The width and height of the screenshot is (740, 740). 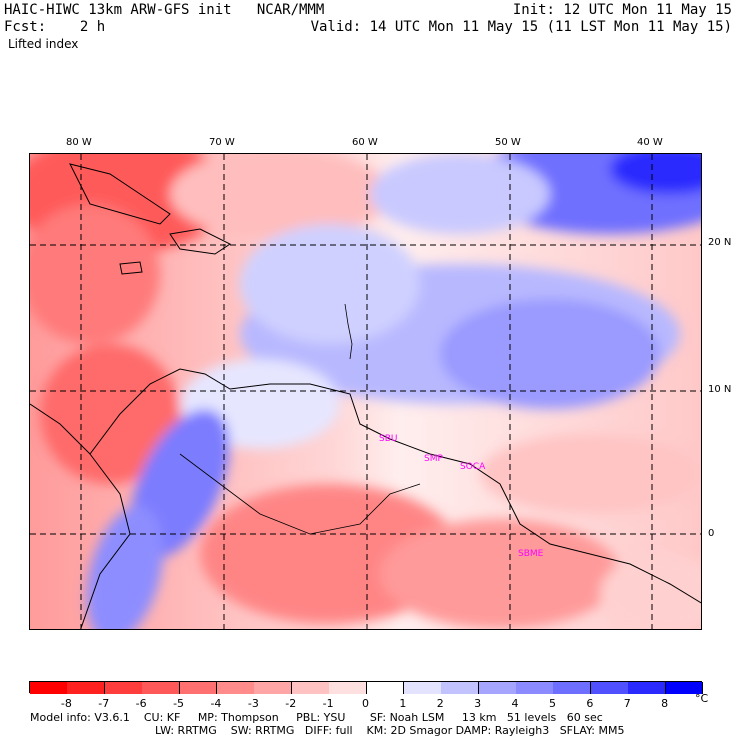 I want to click on lon-label-60w: 60 W, so click(x=365, y=142).